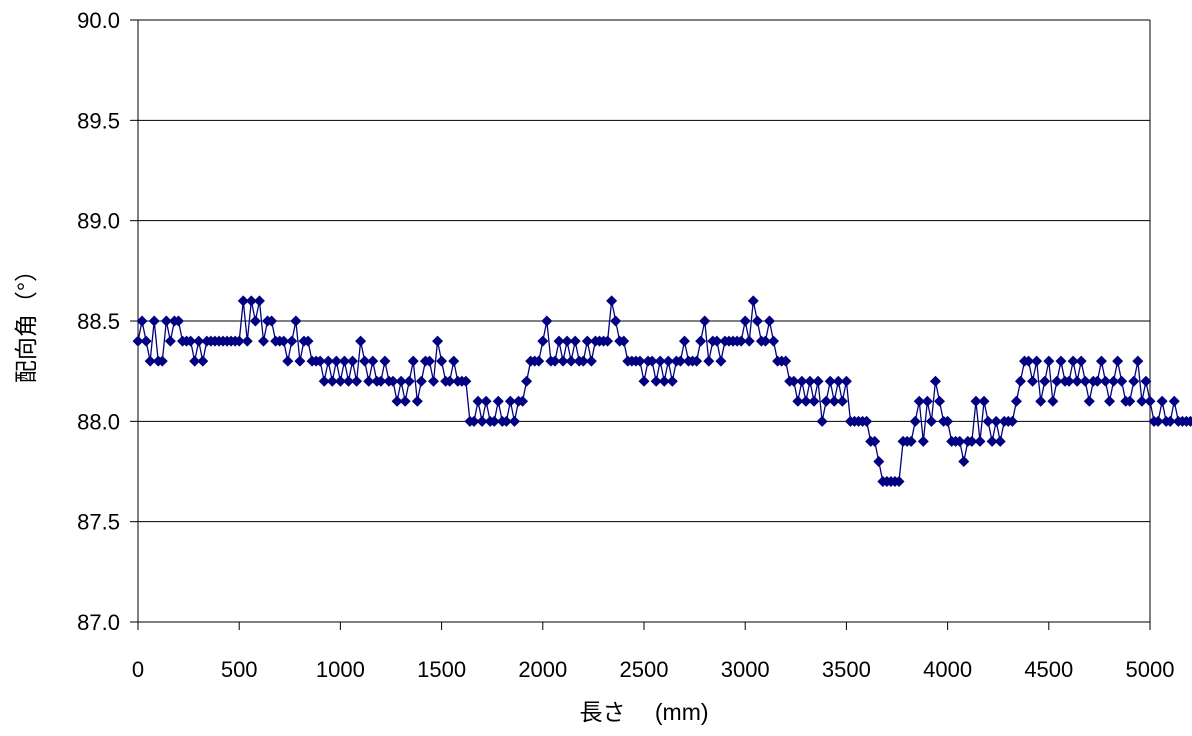 The image size is (1192, 736). Describe the element at coordinates (1048, 669) in the screenshot. I see `x-tick-label: 4500` at that location.